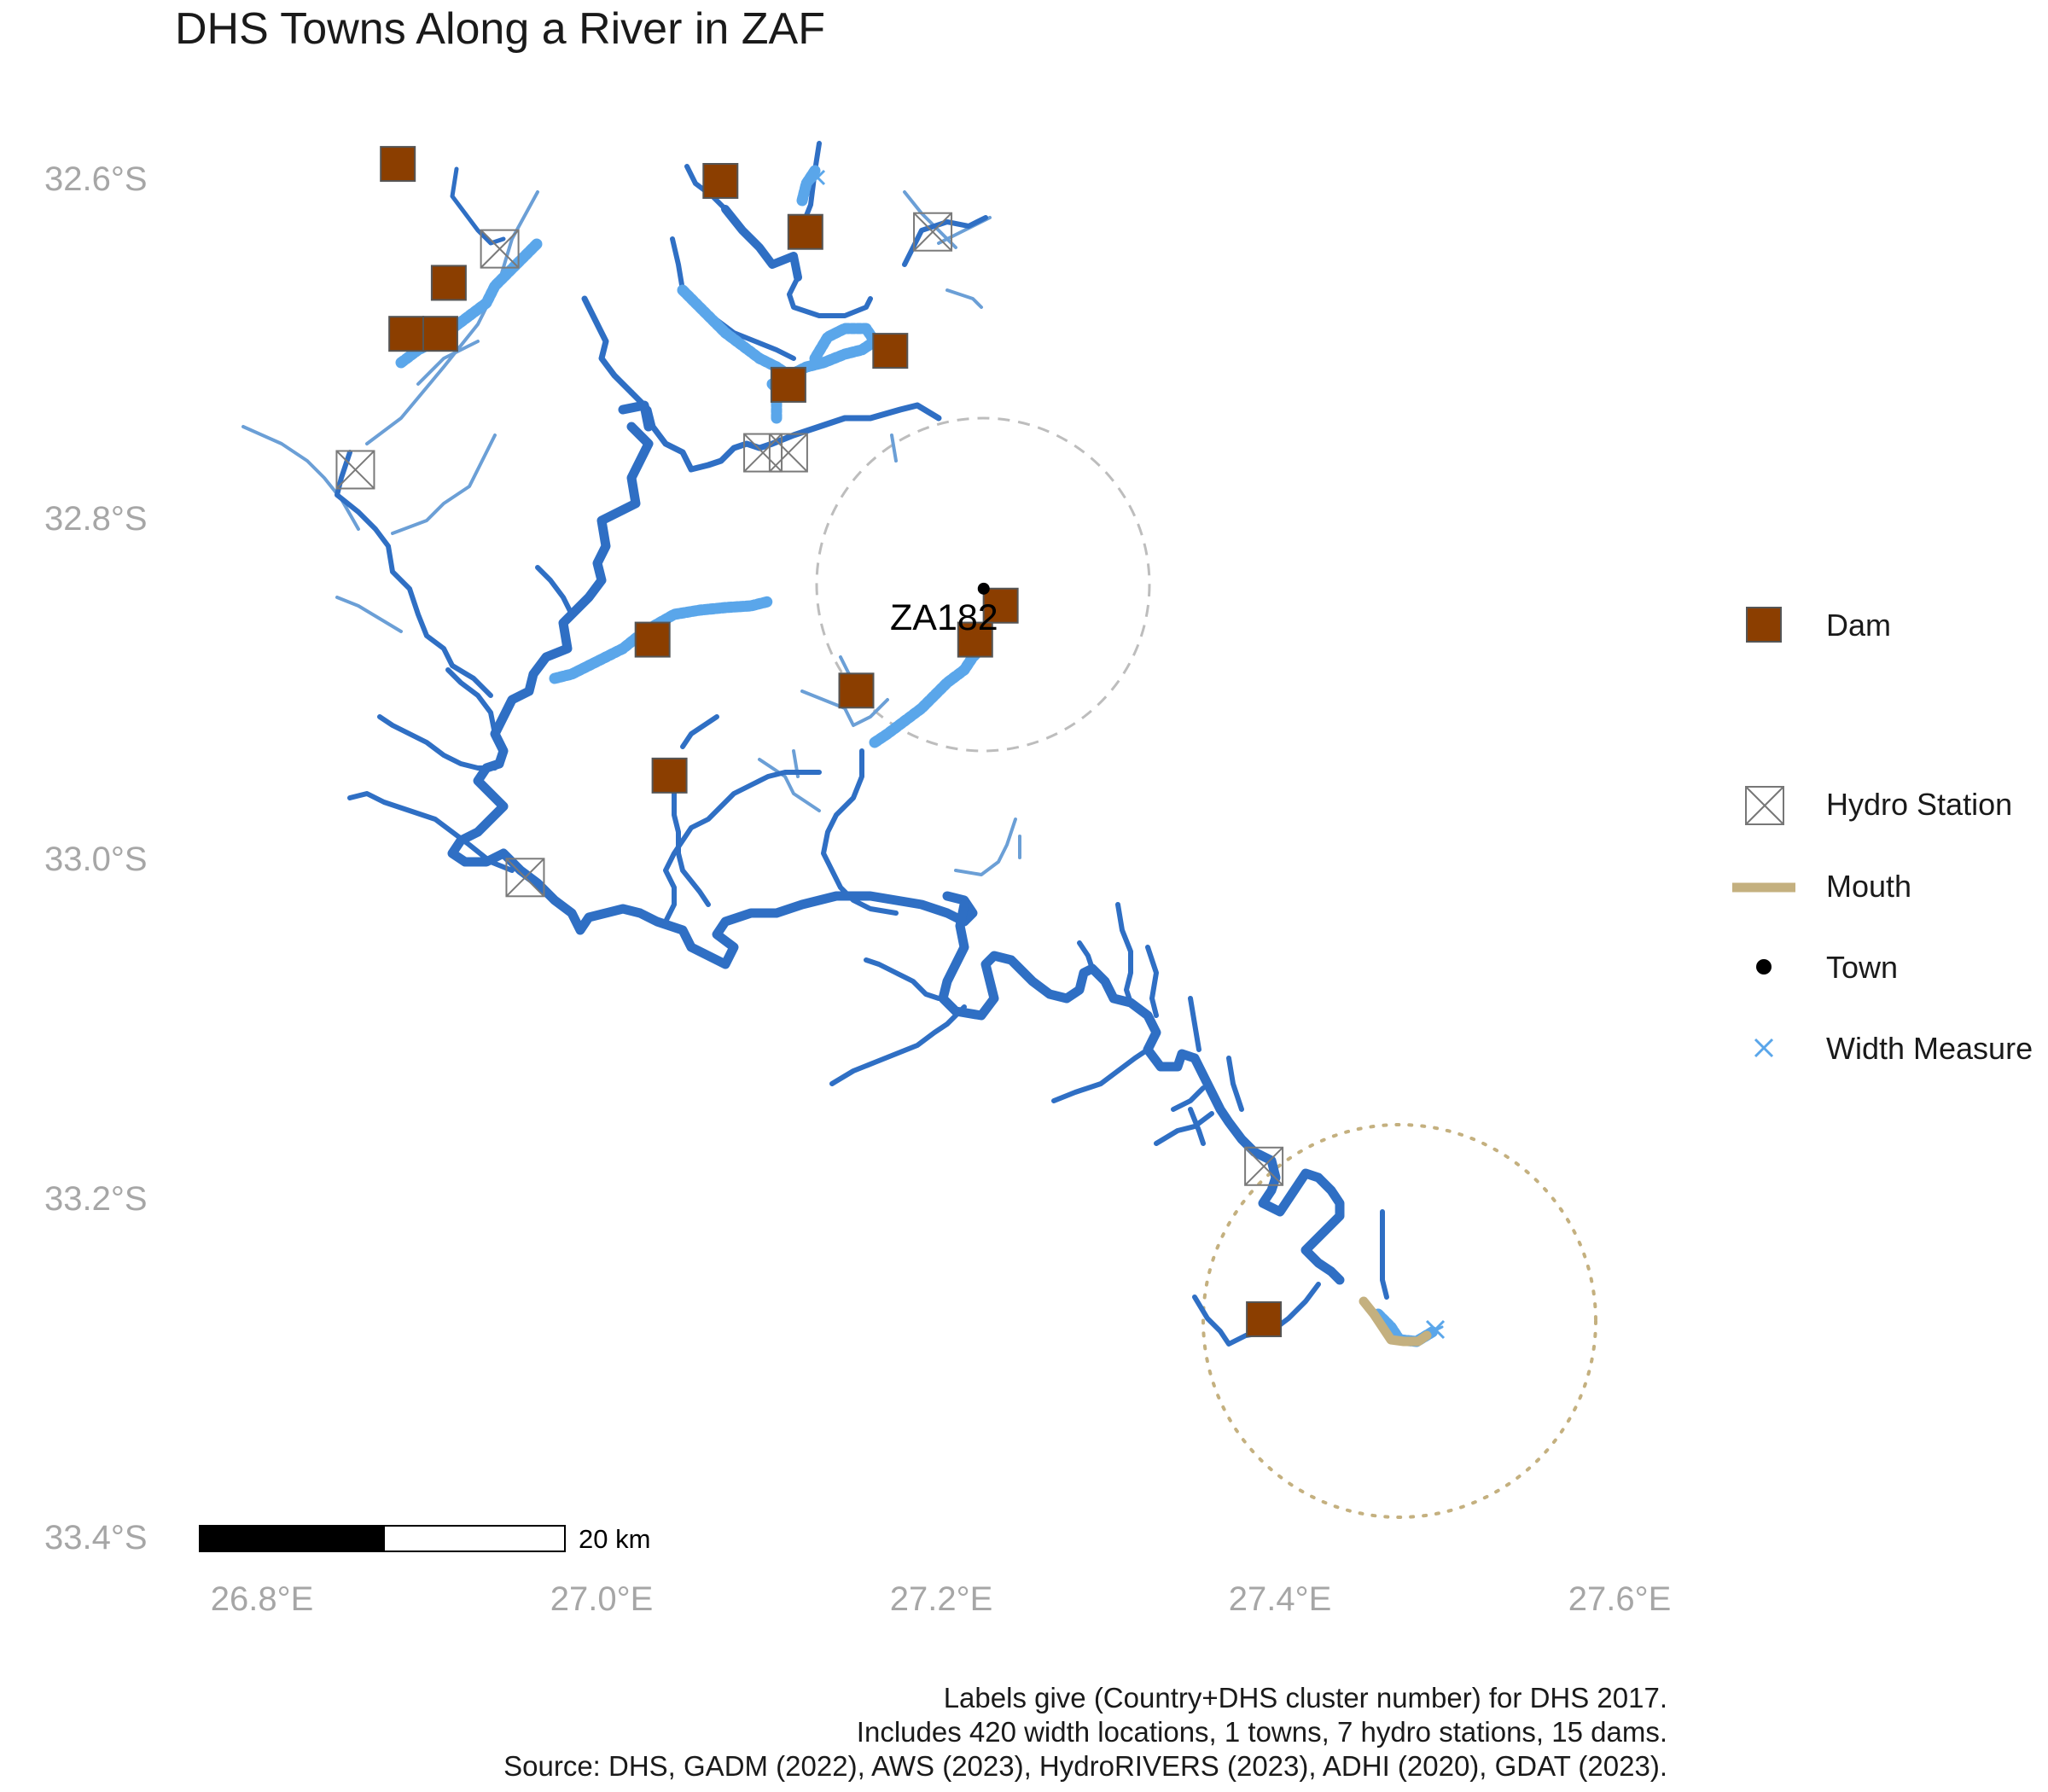 This screenshot has height=1792, width=2048. I want to click on y-tick-label: 32.8°S, so click(96, 519).